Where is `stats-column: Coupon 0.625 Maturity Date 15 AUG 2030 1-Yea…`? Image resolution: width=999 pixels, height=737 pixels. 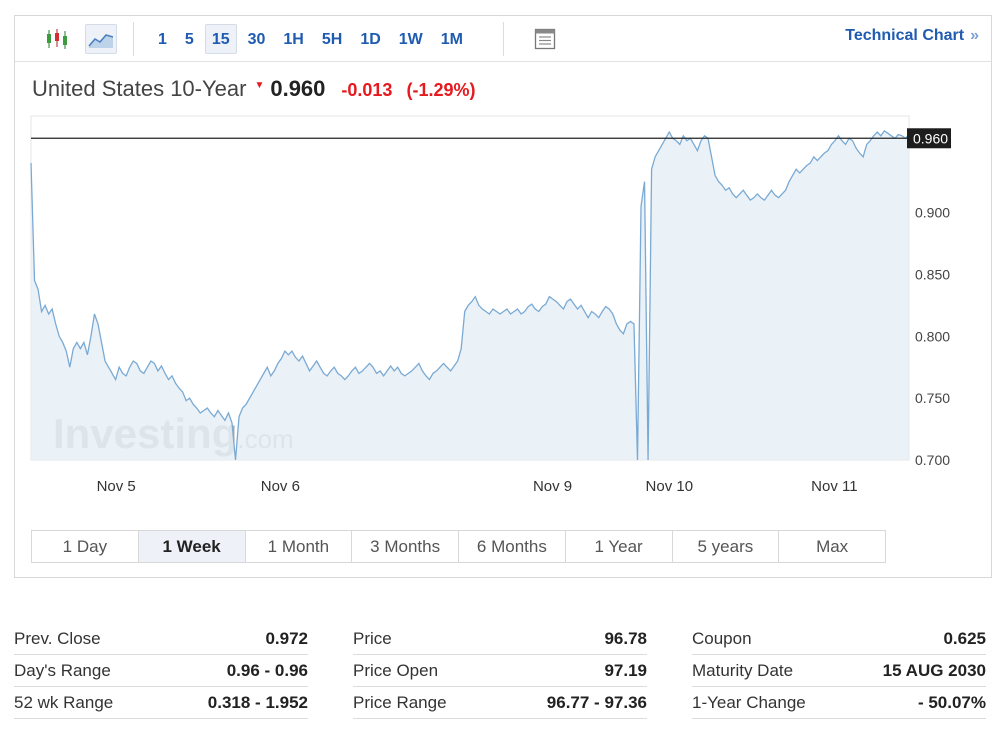 stats-column: Coupon 0.625 Maturity Date 15 AUG 2030 1-Yea… is located at coordinates (839, 671).